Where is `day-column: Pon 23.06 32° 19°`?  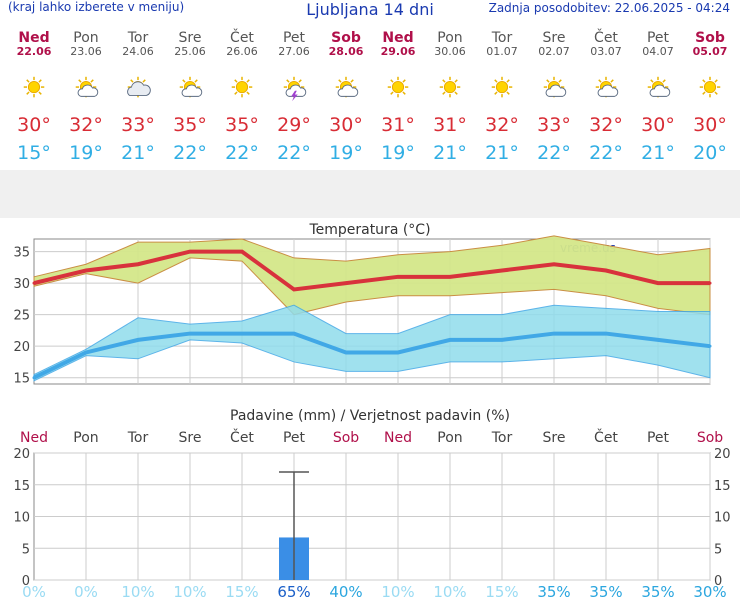 day-column: Pon 23.06 32° 19° is located at coordinates (86, 99).